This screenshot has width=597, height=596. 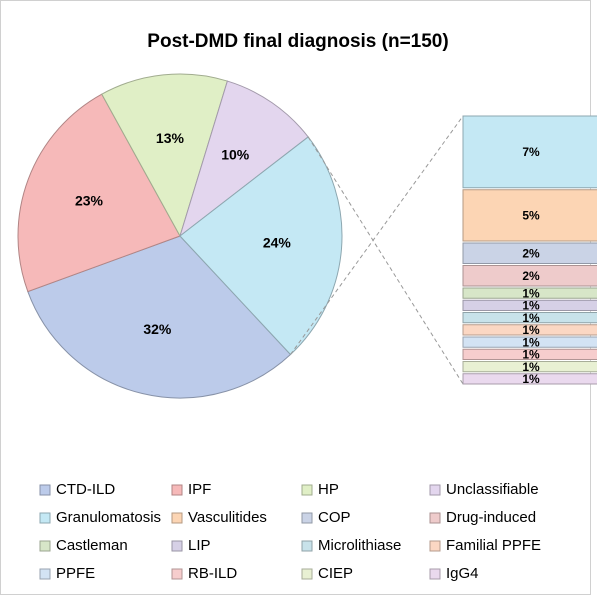 What do you see at coordinates (492, 489) in the screenshot?
I see `legend-label: Unclassifiable` at bounding box center [492, 489].